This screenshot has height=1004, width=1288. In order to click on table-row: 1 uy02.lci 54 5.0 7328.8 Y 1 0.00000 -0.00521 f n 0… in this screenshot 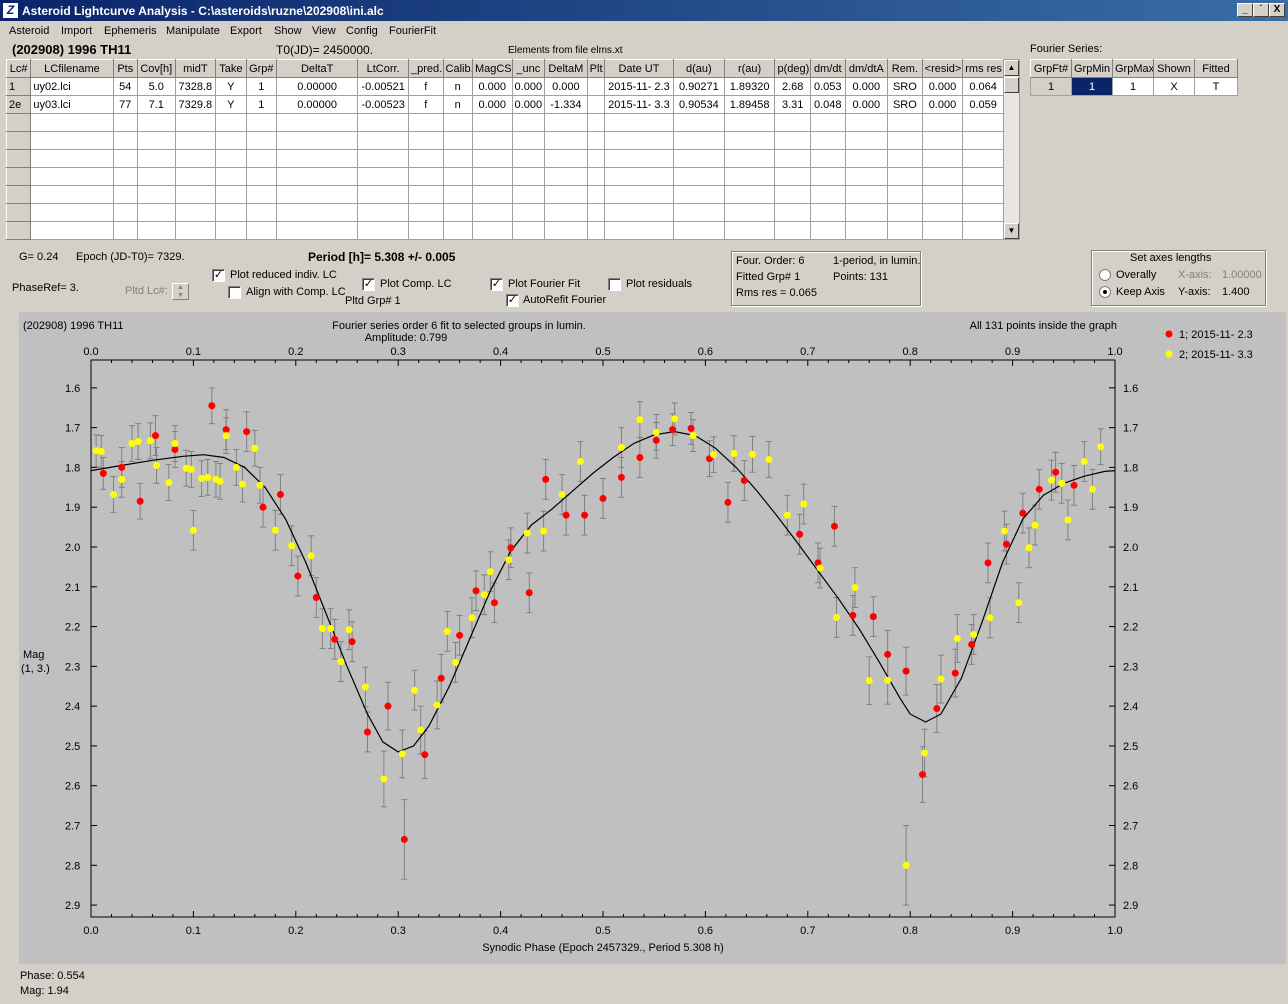, I will do `click(504, 86)`.